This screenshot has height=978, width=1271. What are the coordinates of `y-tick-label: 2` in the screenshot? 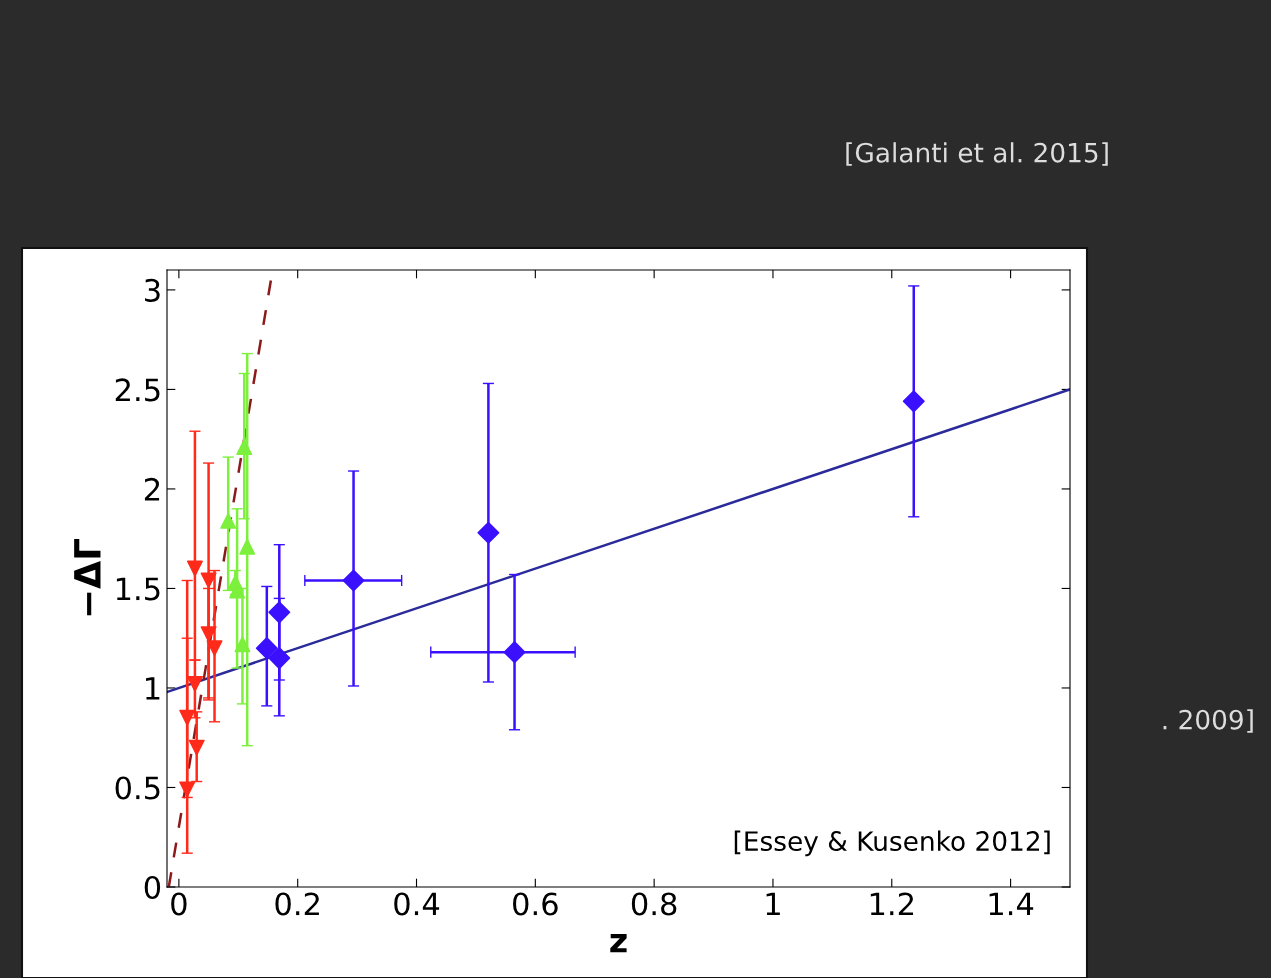 It's located at (152, 489).